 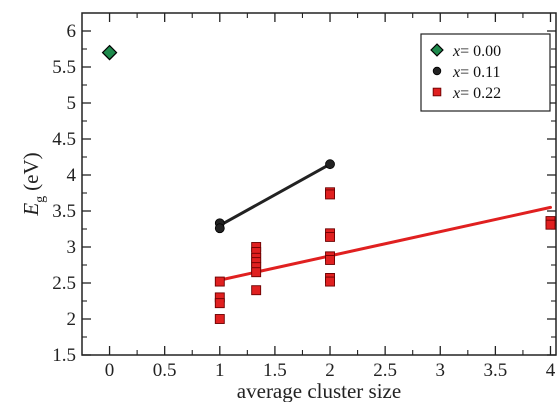 I want to click on y-tick-label: 4, so click(x=72, y=175).